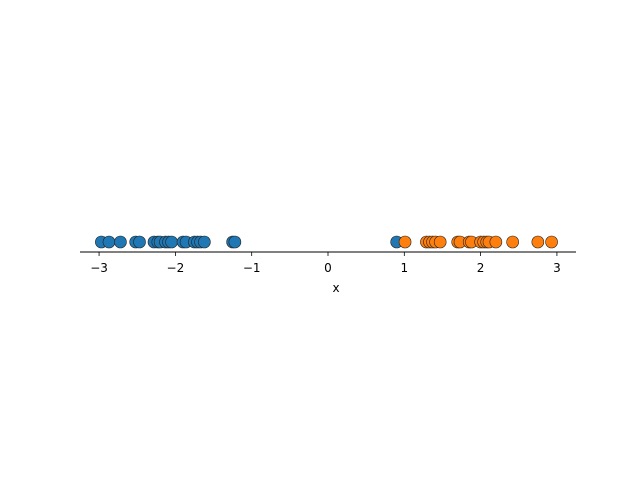 The width and height of the screenshot is (640, 480). Describe the element at coordinates (557, 268) in the screenshot. I see `x-tick-label: 3` at that location.